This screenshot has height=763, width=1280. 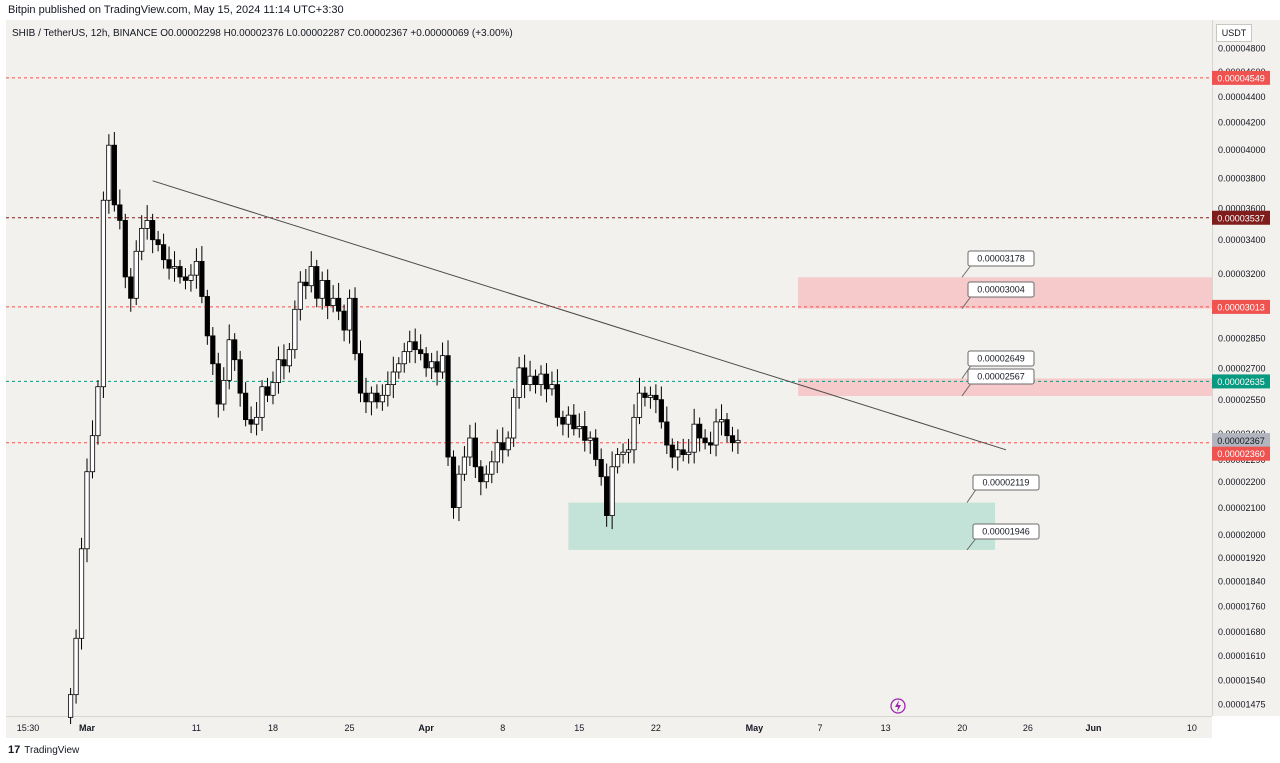 I want to click on y-tick-label: 0.00001680, so click(x=1242, y=632).